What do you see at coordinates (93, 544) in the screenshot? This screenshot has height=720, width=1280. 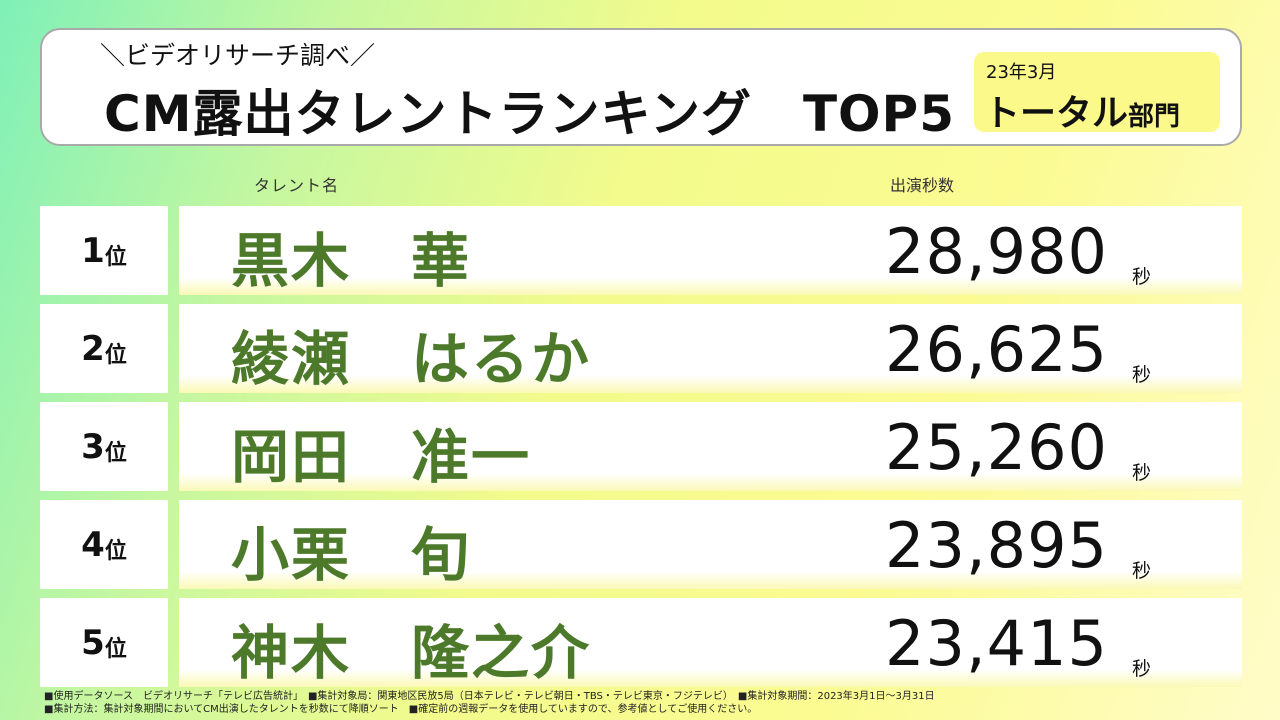 I see `rank-number: 4` at bounding box center [93, 544].